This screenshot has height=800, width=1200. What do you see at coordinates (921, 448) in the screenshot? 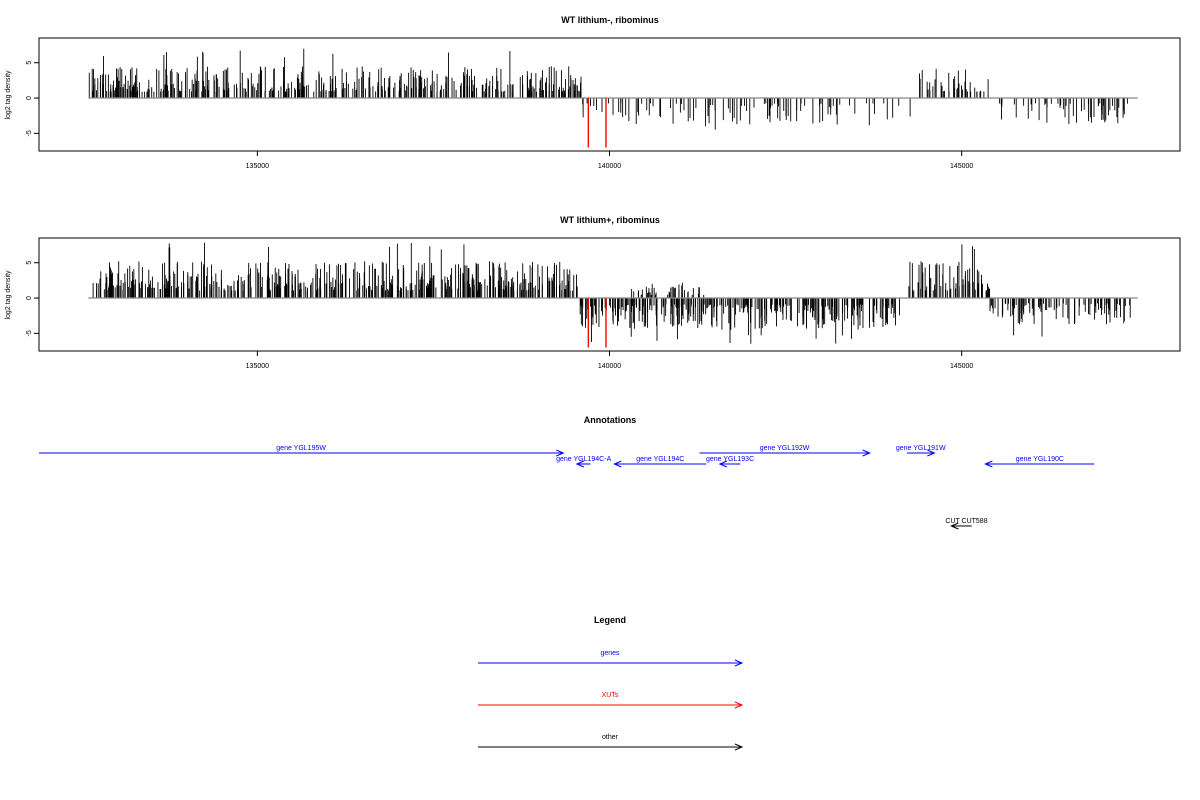
I see `feature-label: gene YGL191W` at bounding box center [921, 448].